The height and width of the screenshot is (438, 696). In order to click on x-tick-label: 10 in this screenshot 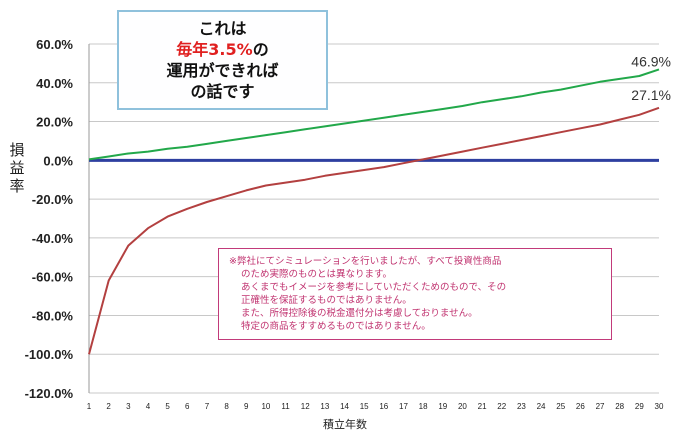, I will do `click(265, 406)`.